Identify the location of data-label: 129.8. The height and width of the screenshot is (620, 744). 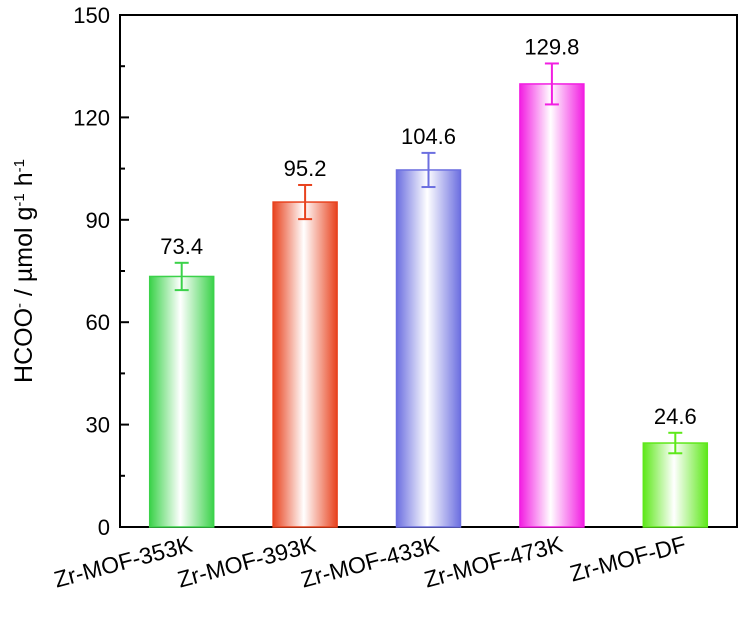
(551, 46).